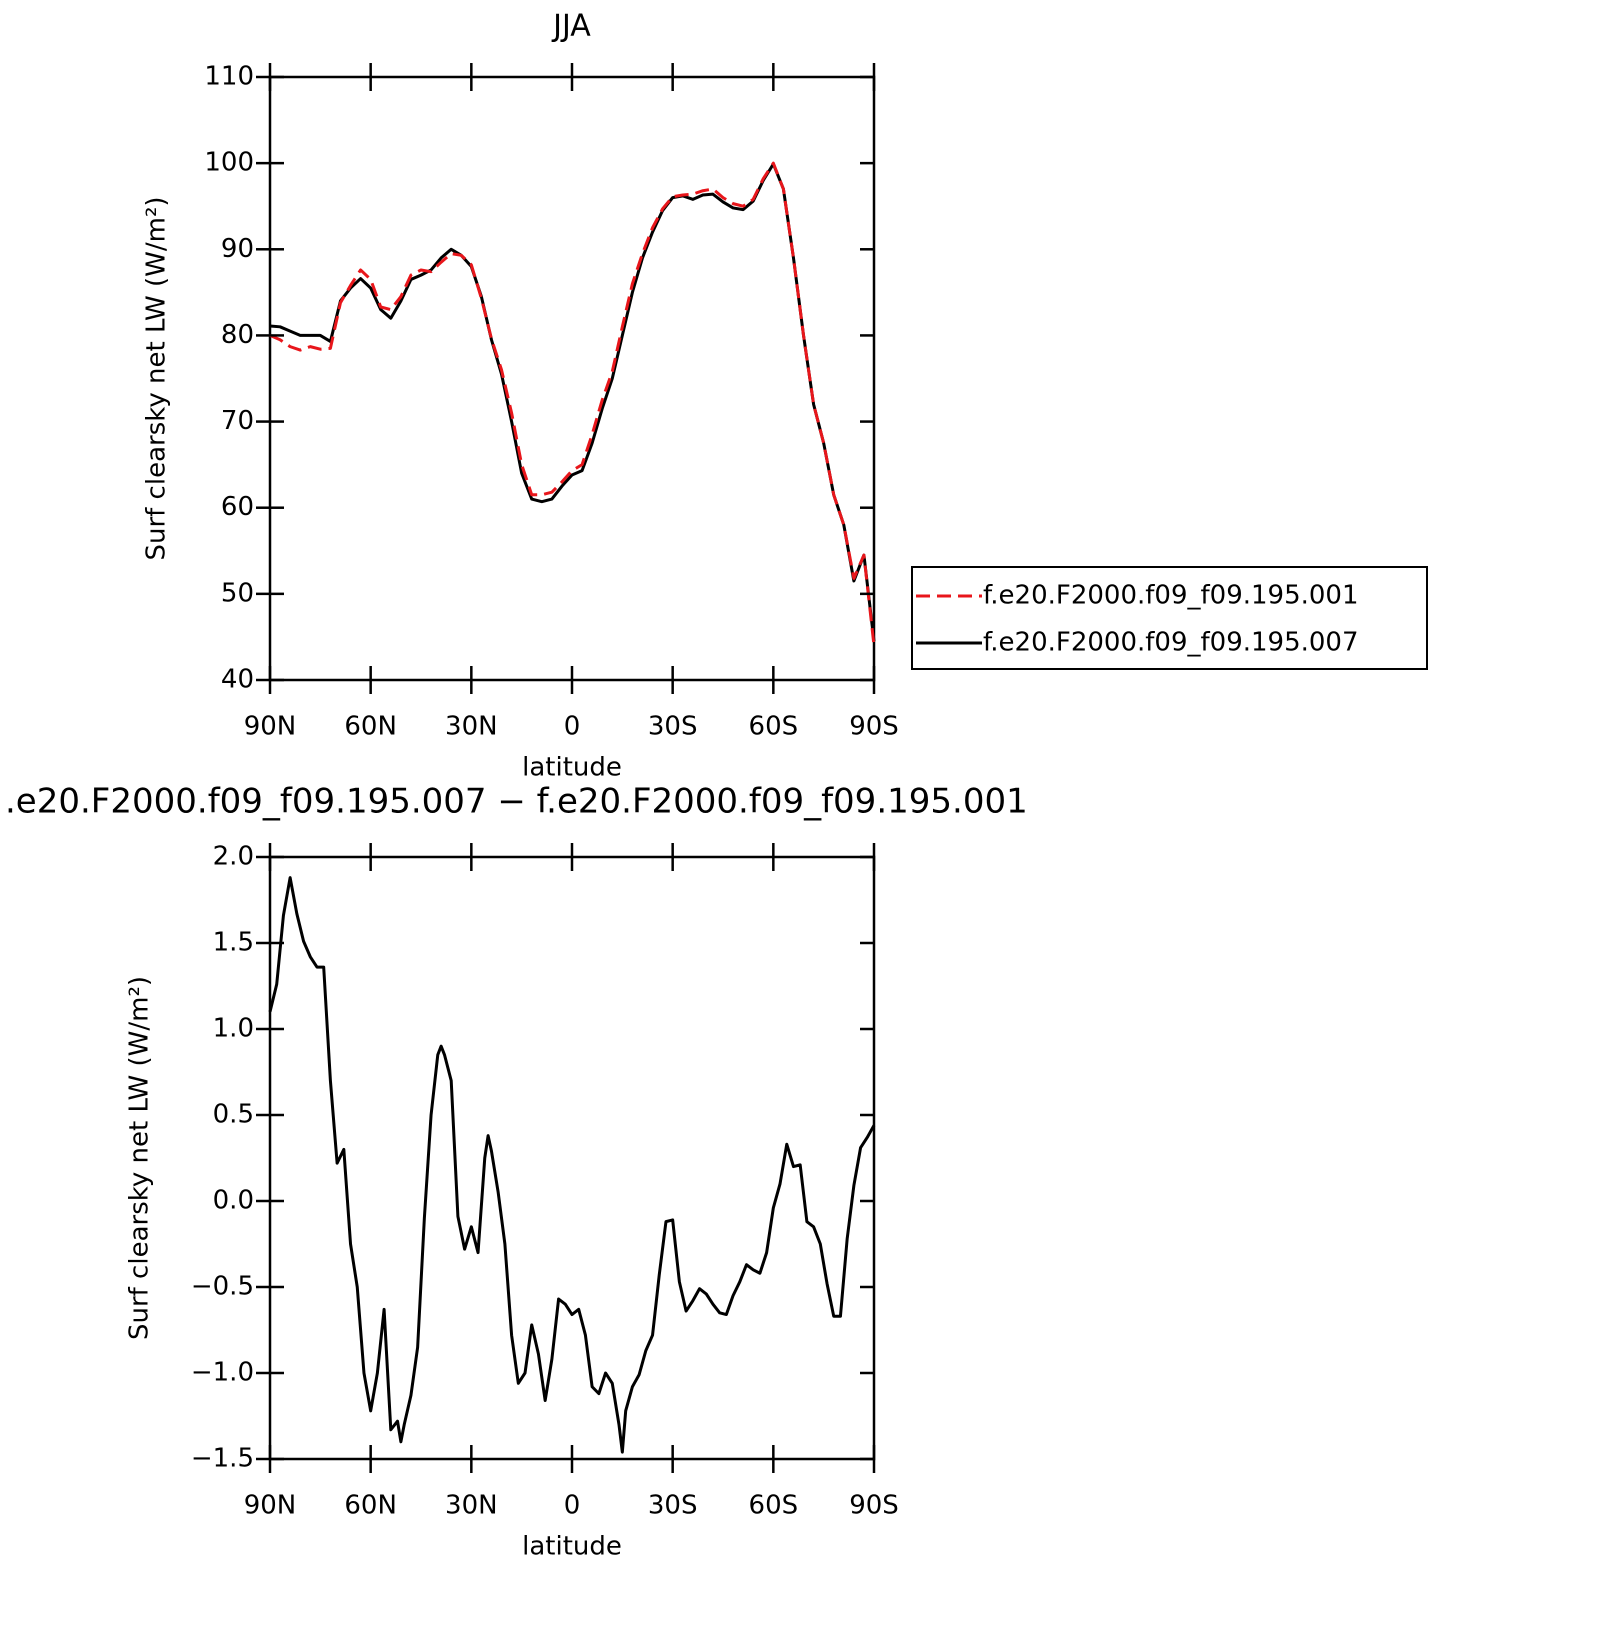 The image size is (1597, 1635). Describe the element at coordinates (237, 335) in the screenshot. I see `y-tick-label: 80` at that location.